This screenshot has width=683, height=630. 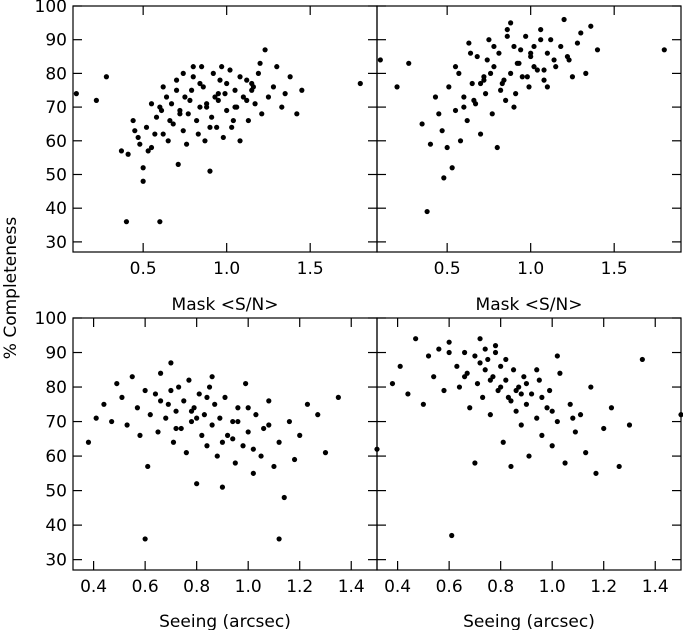 What do you see at coordinates (56, 354) in the screenshot?
I see `y-tick-label: 90` at bounding box center [56, 354].